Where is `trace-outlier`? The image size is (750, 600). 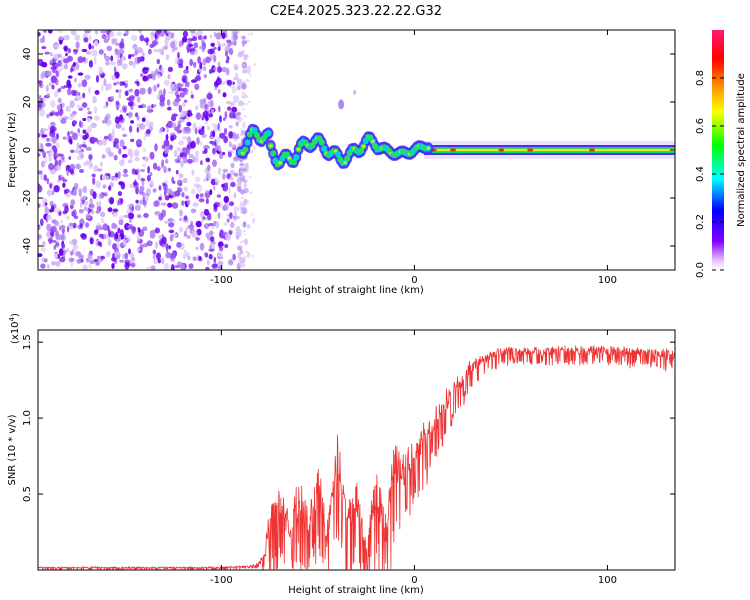
trace-outlier is located at coordinates (341, 104).